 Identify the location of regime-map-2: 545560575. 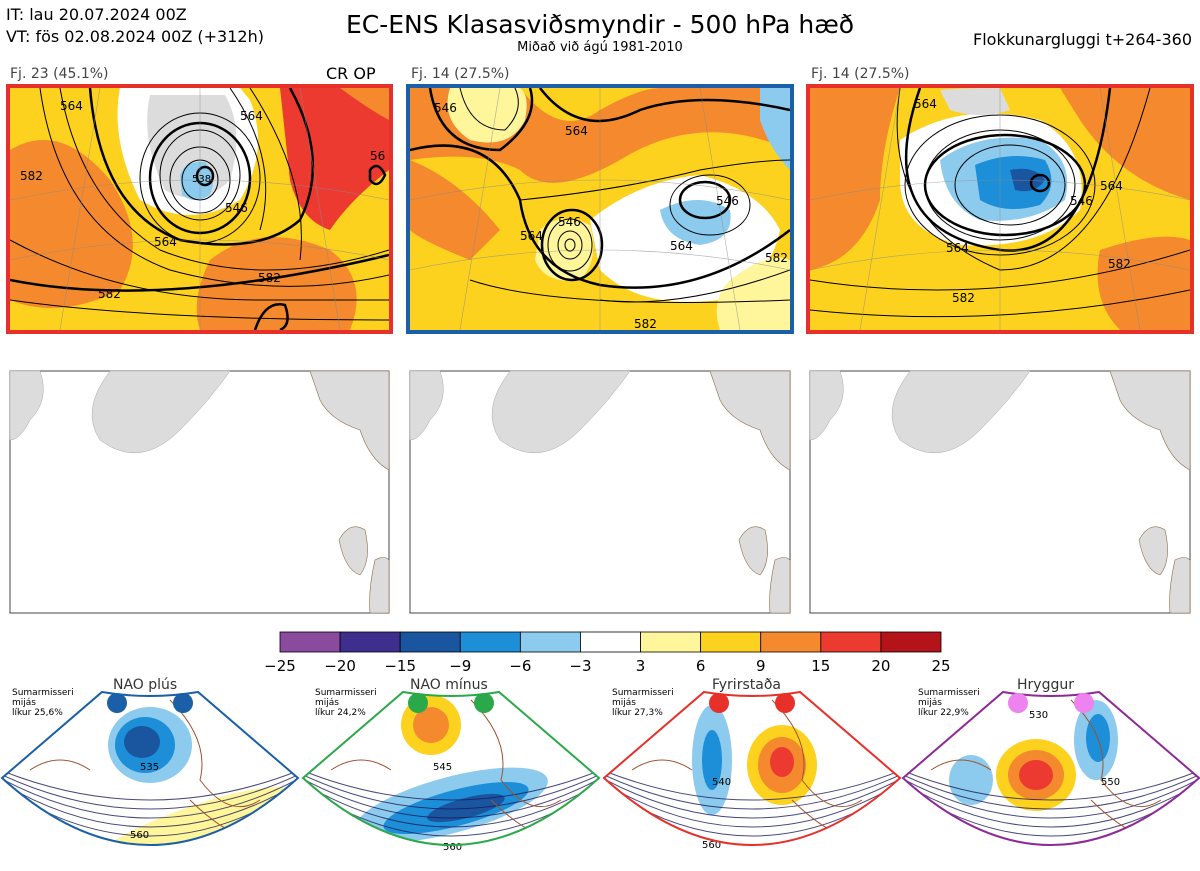
(451, 771).